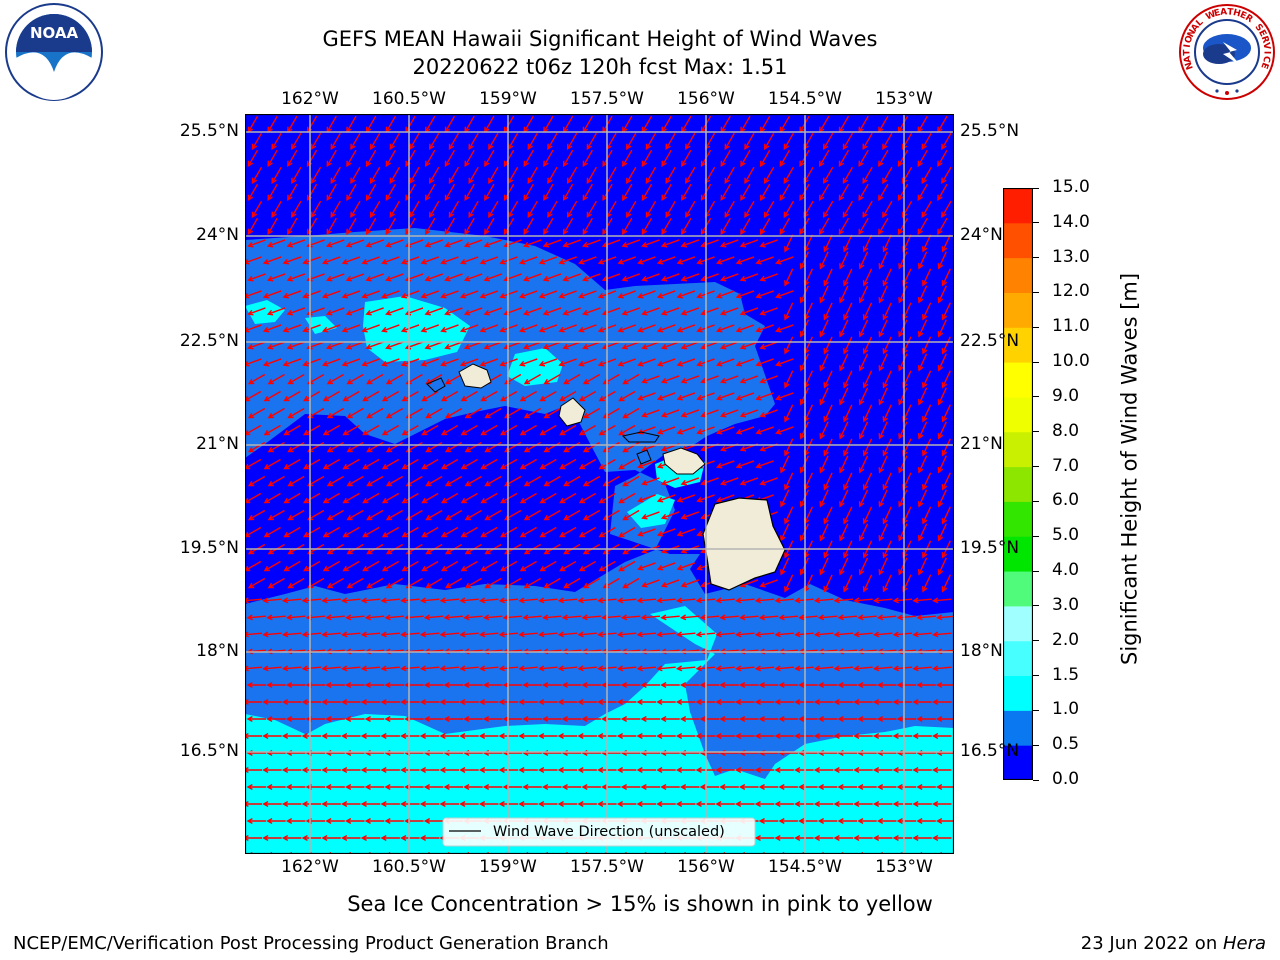 The width and height of the screenshot is (1280, 960). Describe the element at coordinates (1248, 19) in the screenshot. I see `svg-text: R` at that location.